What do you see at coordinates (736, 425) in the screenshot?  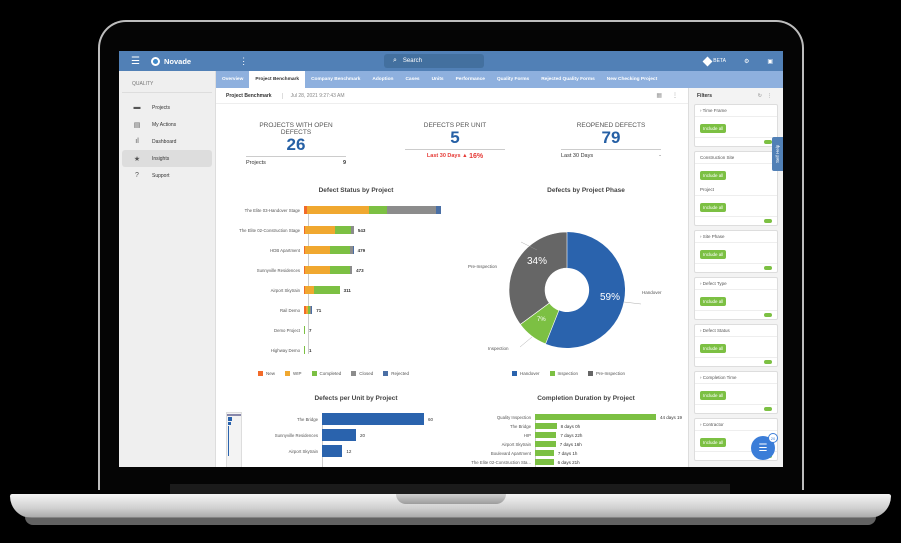 I see `filter-title: › Contractor` at bounding box center [736, 425].